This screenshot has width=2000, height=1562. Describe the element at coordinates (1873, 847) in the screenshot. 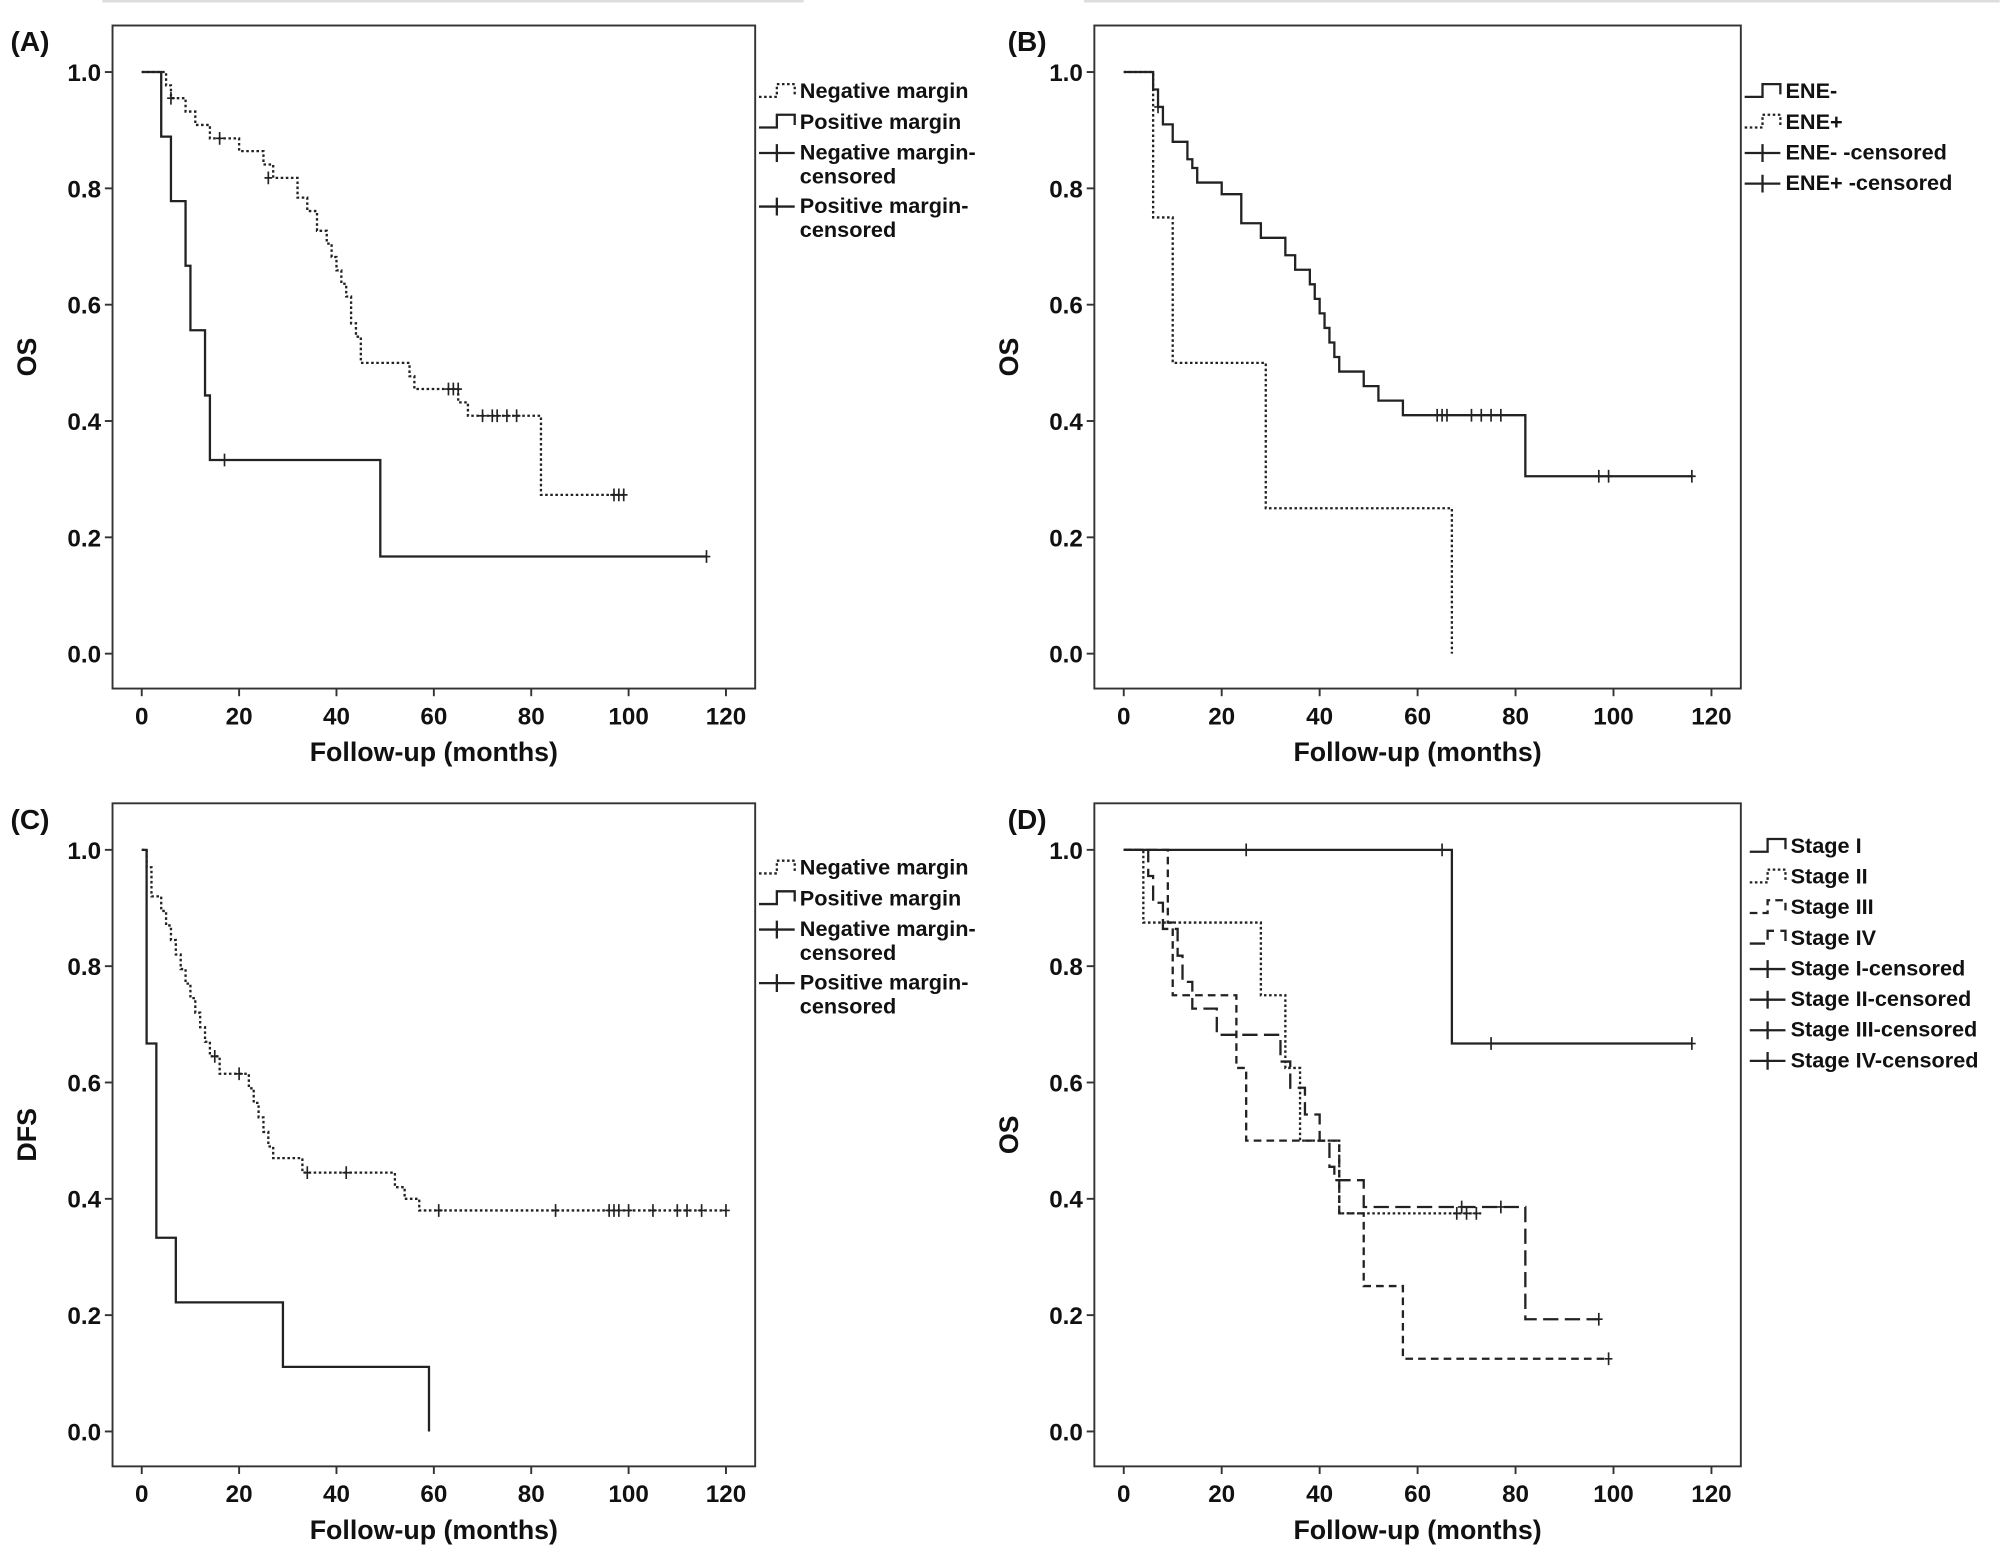

I see `legend-item: Stage I` at that location.